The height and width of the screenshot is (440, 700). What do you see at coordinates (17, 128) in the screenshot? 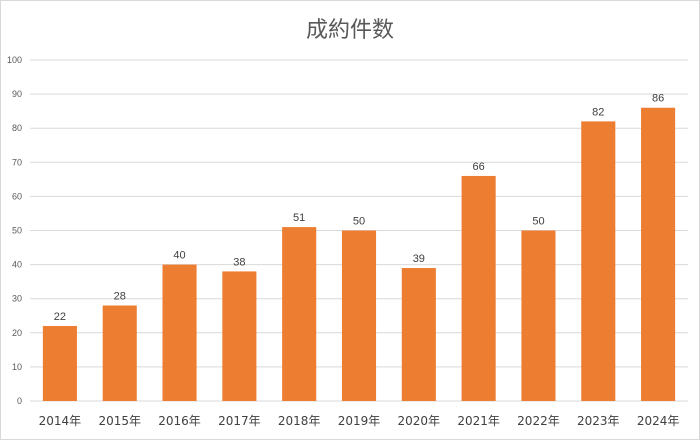
I see `y-tick-label: 80` at bounding box center [17, 128].